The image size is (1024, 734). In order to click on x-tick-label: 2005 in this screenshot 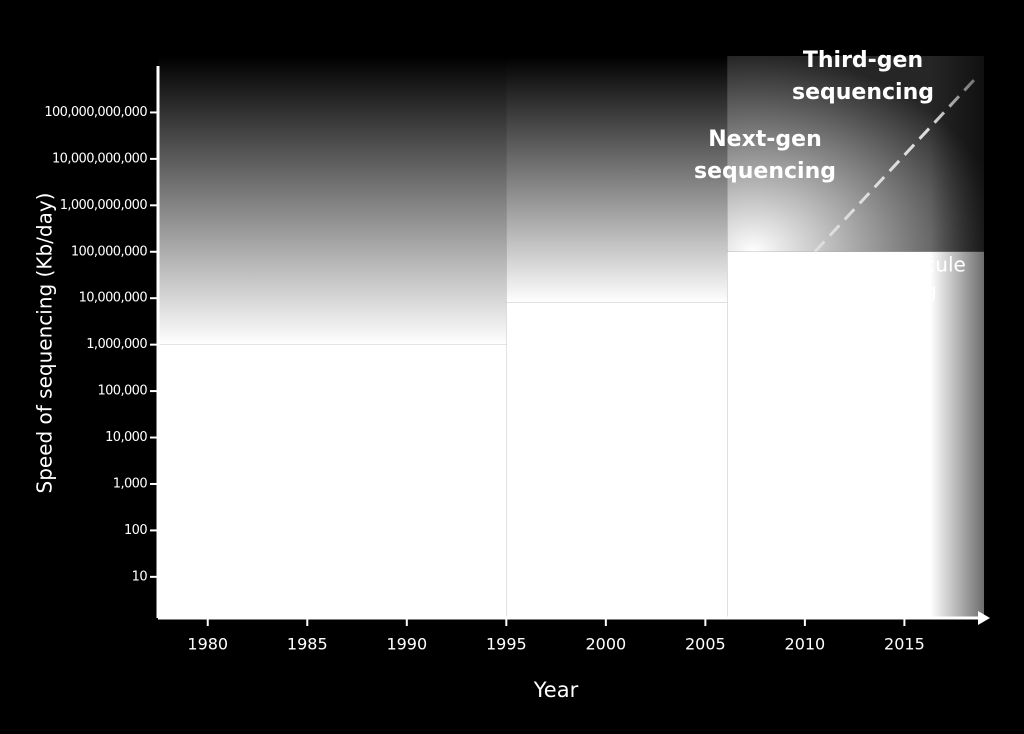, I will do `click(705, 644)`.